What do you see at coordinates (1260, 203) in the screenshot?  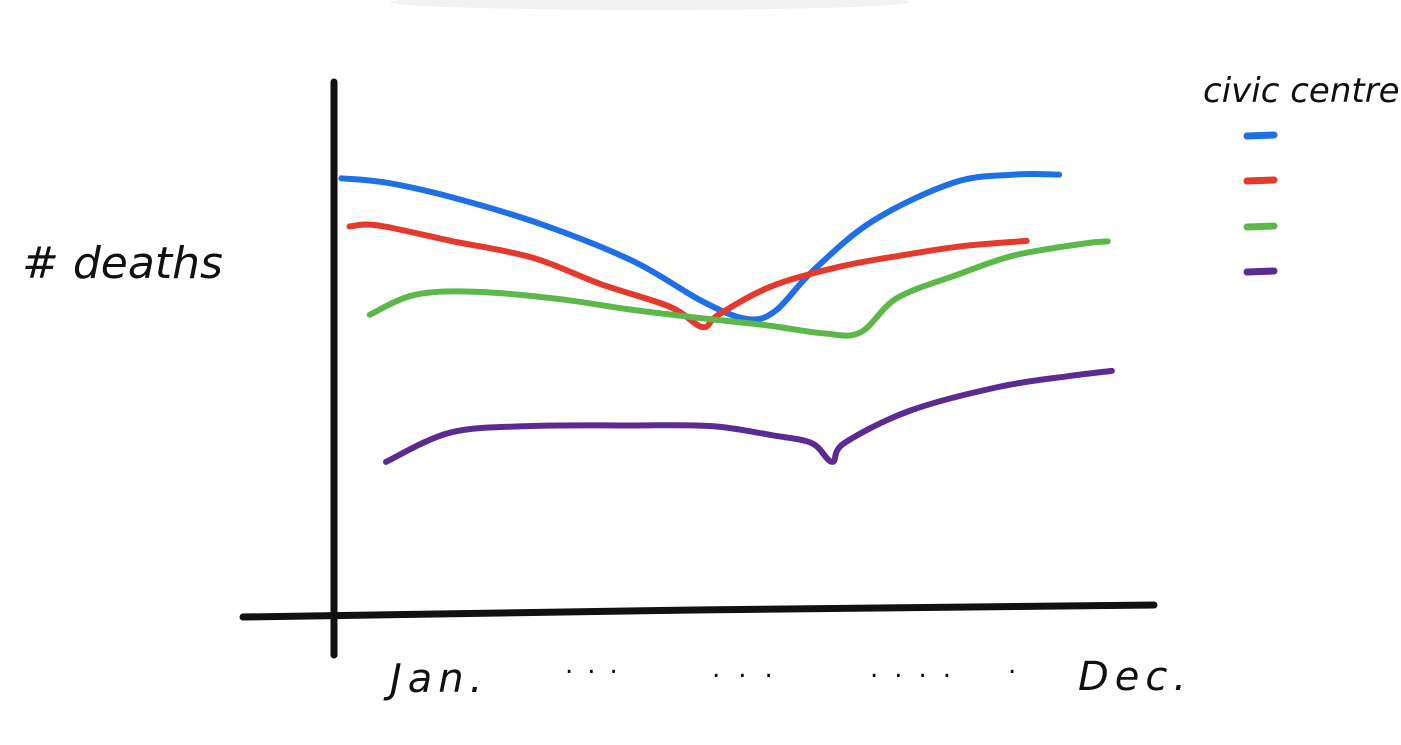 I see `legend` at bounding box center [1260, 203].